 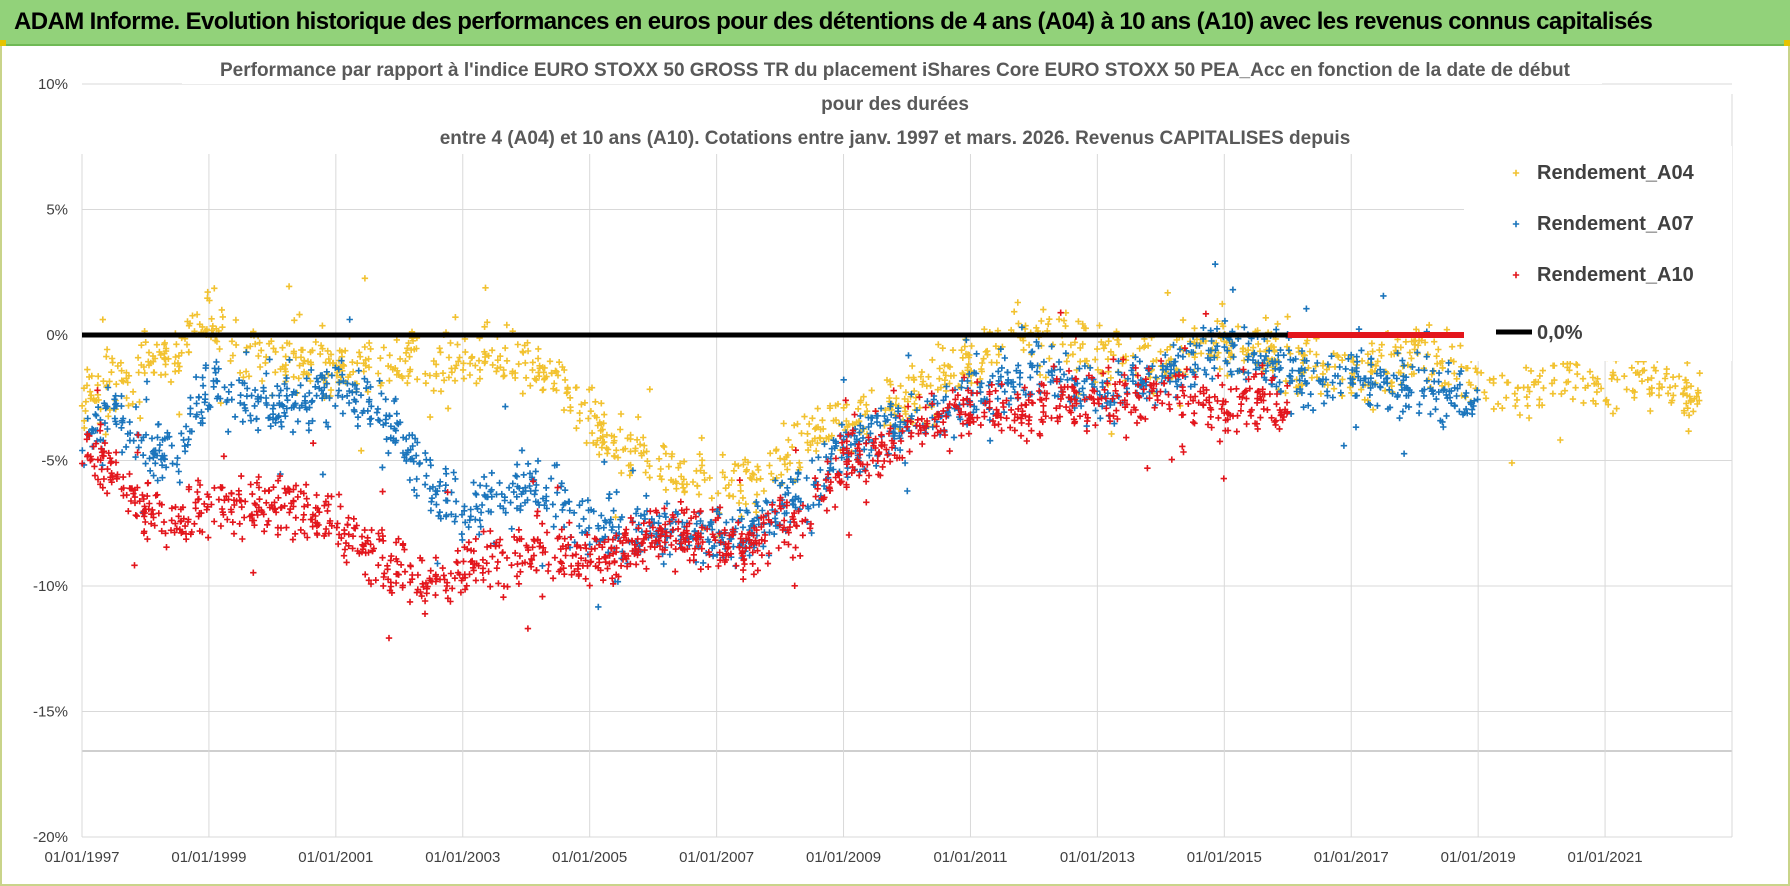 What do you see at coordinates (50, 712) in the screenshot?
I see `y-tick-label: -15%` at bounding box center [50, 712].